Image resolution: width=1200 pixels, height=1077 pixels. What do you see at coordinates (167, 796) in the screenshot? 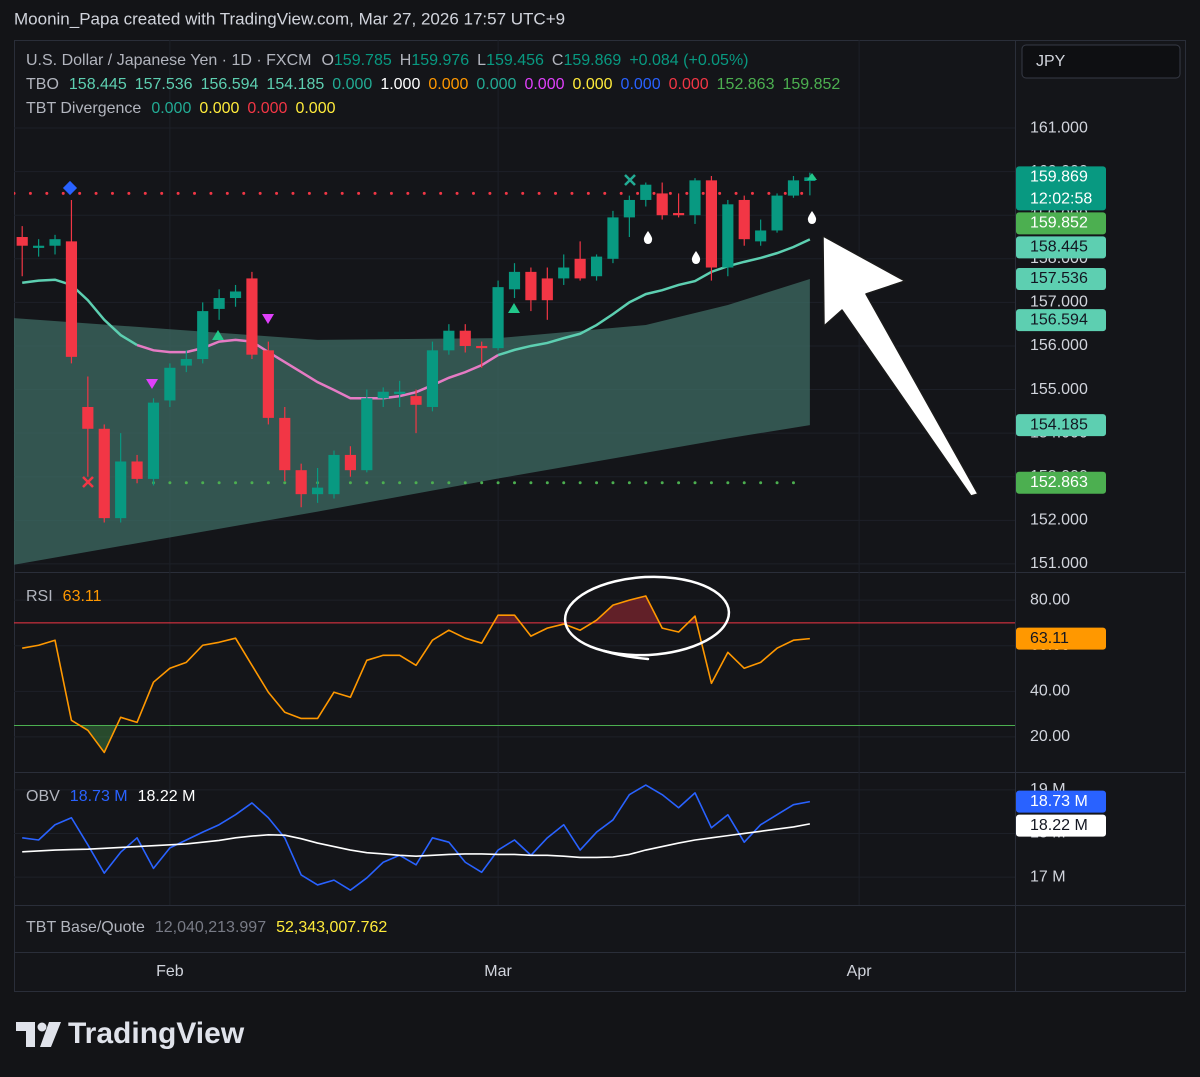
I see `legend-text: 18.22 M` at bounding box center [167, 796].